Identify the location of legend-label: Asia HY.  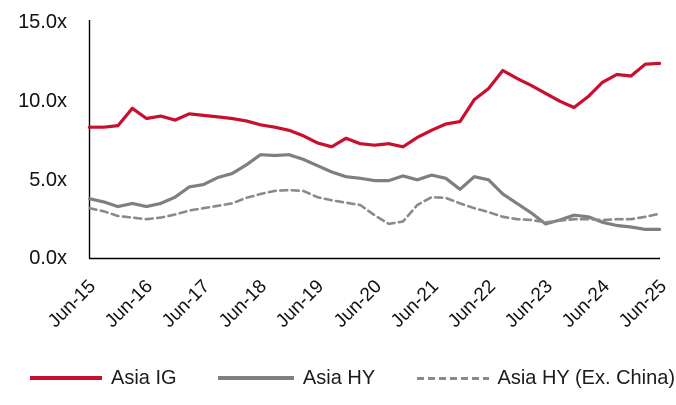
(339, 377).